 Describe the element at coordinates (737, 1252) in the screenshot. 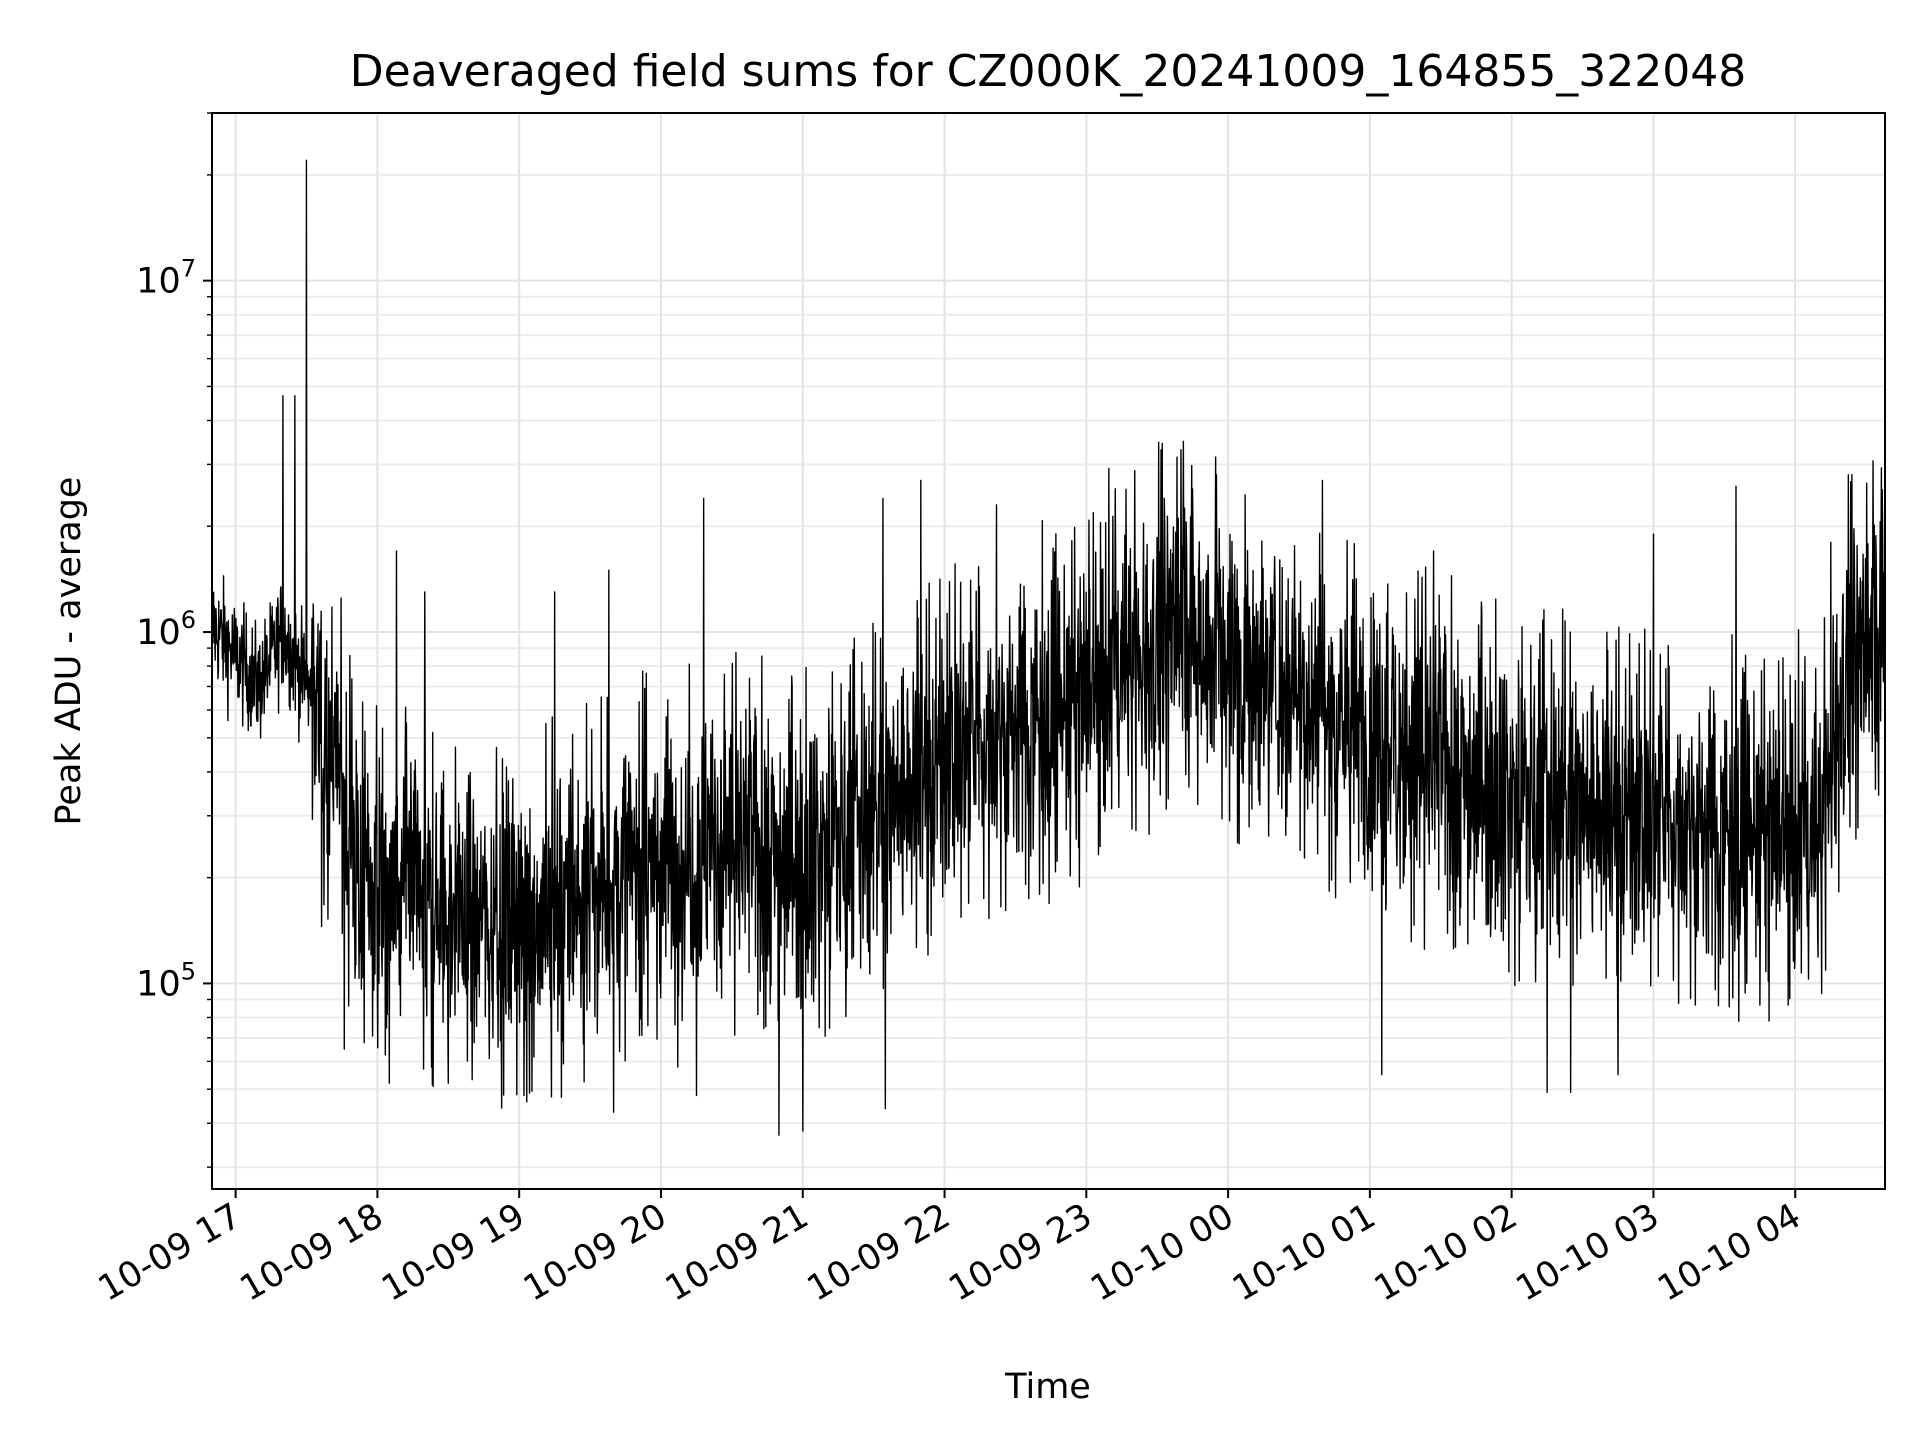

I see `x-tick-label: 10-09 21` at that location.